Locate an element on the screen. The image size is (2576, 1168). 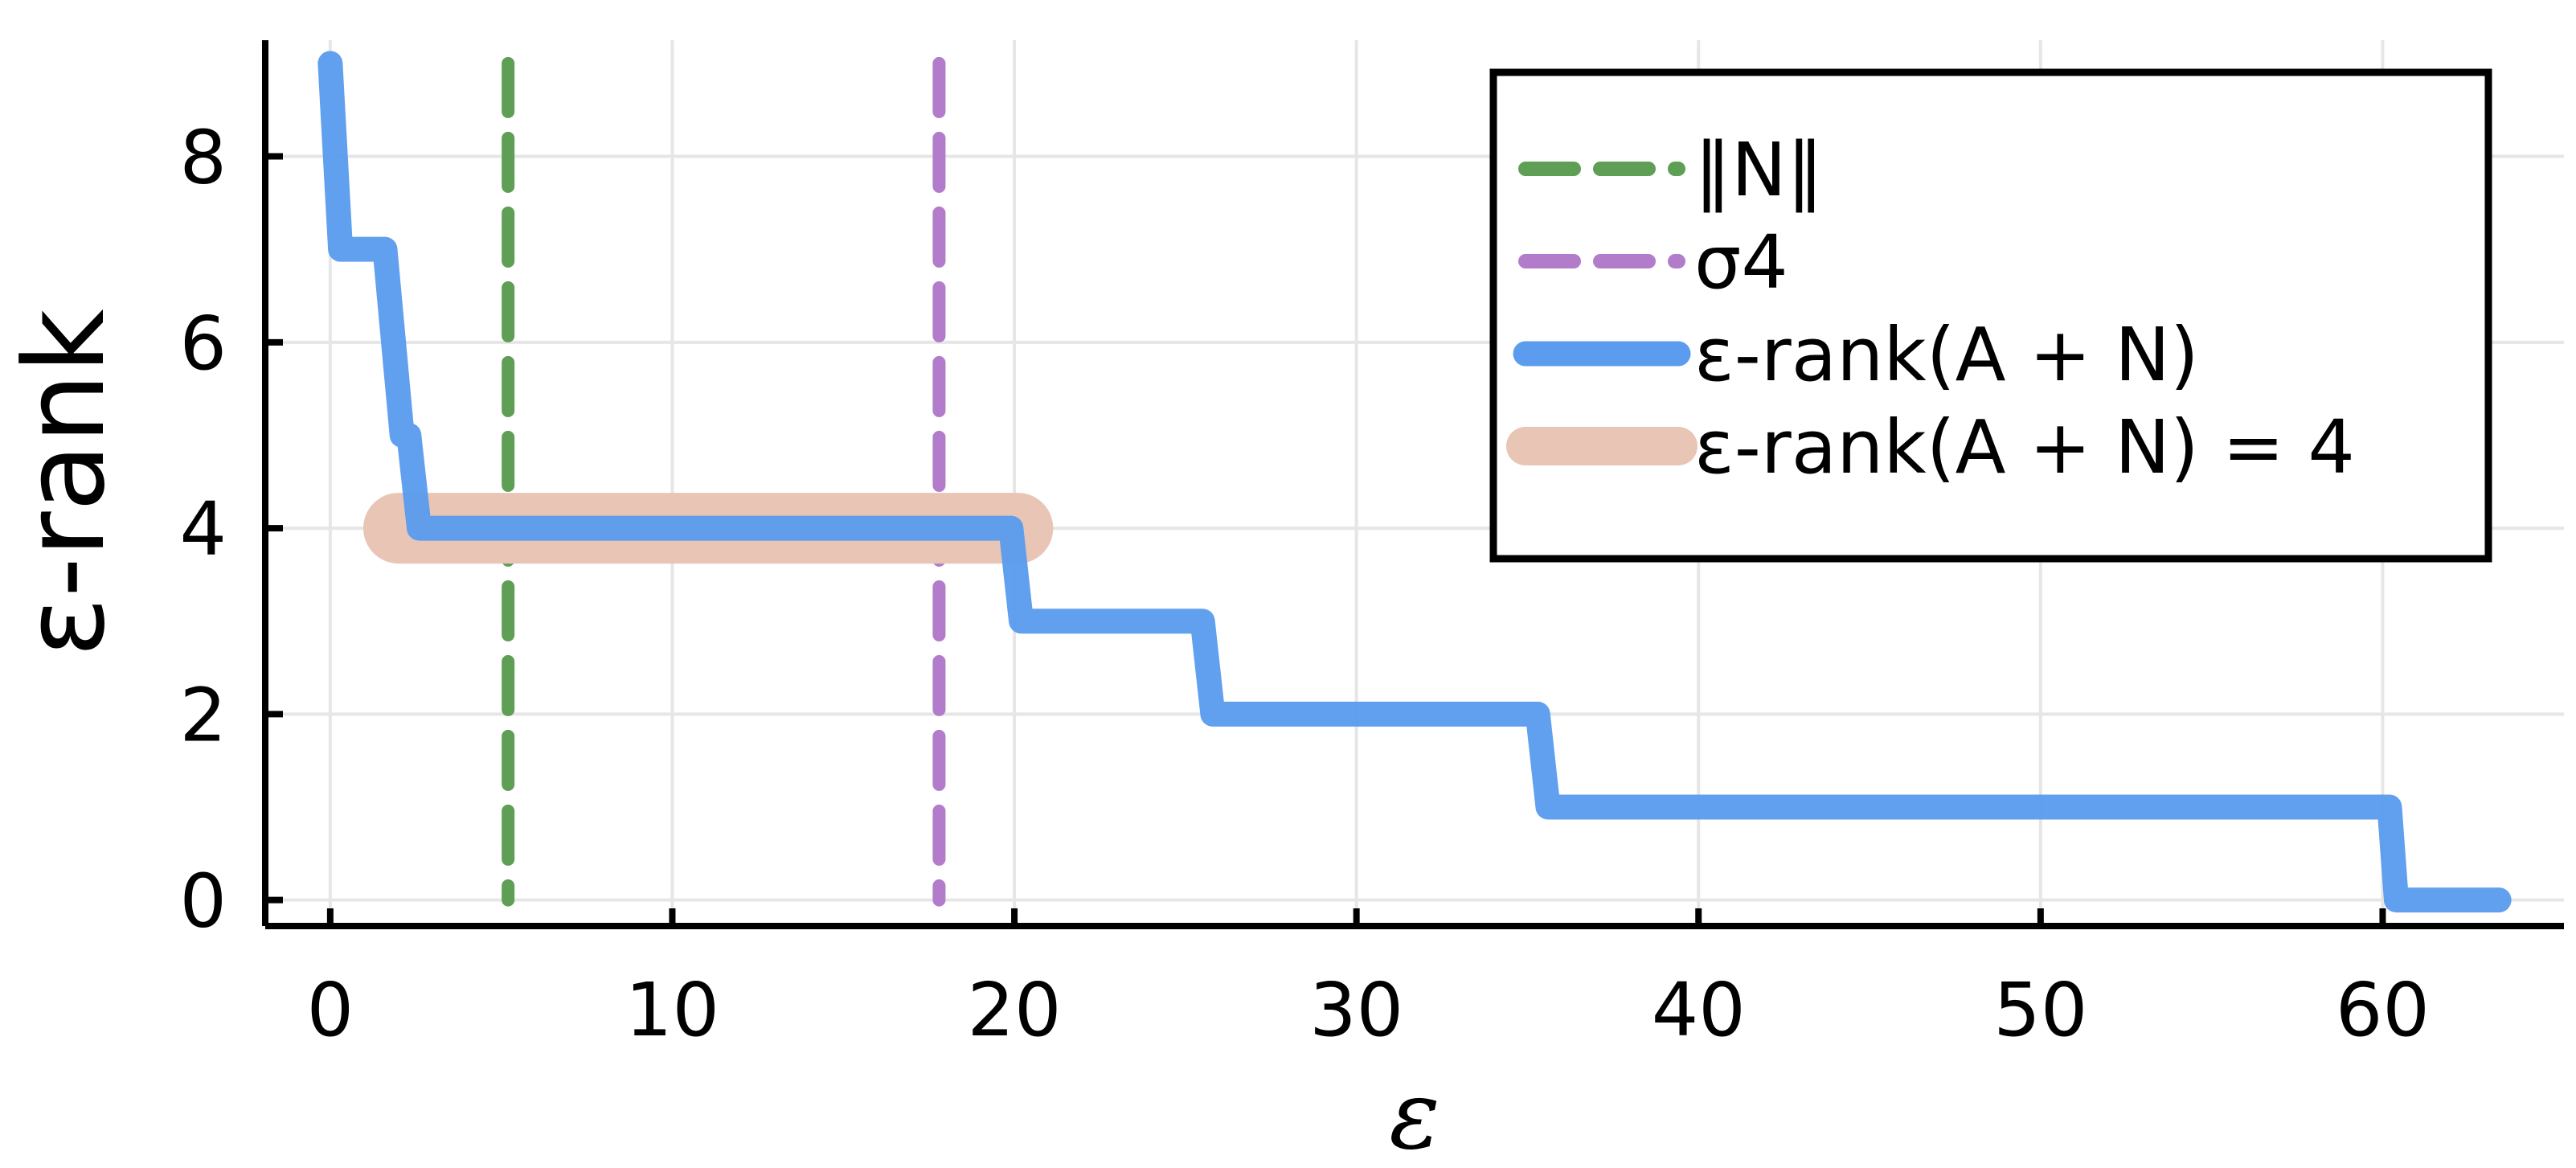
reference-lines is located at coordinates (724, 481).